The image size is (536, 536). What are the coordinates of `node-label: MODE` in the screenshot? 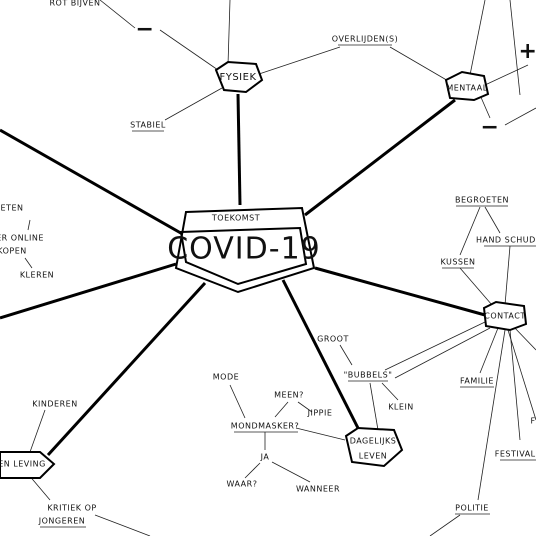 It's located at (226, 377).